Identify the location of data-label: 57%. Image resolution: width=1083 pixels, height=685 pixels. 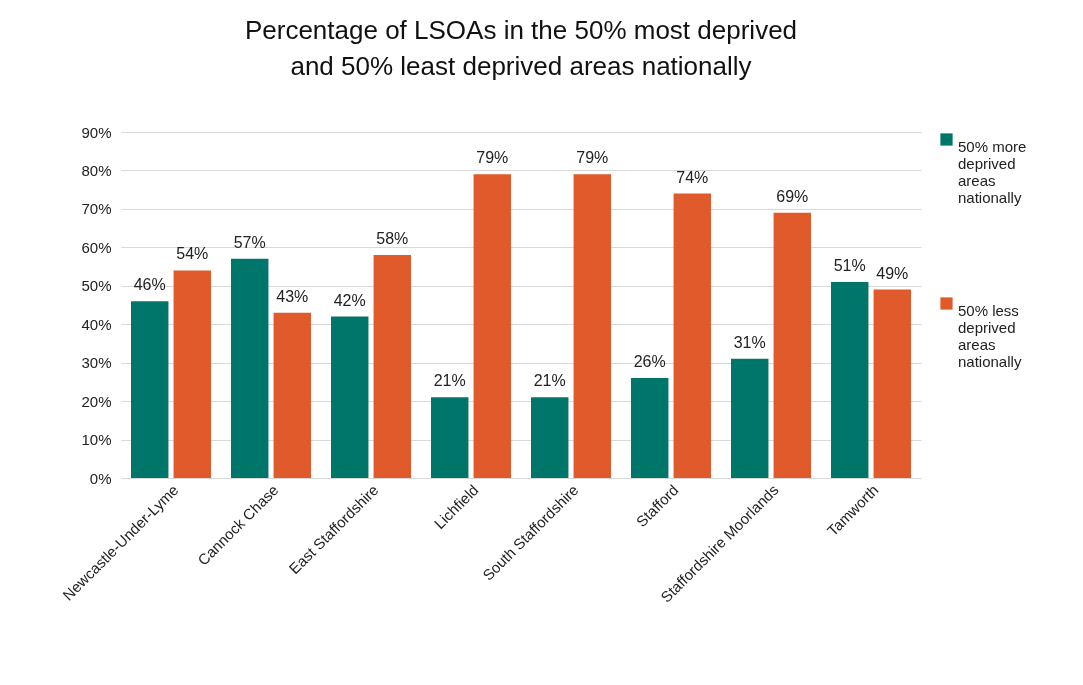
(249, 242).